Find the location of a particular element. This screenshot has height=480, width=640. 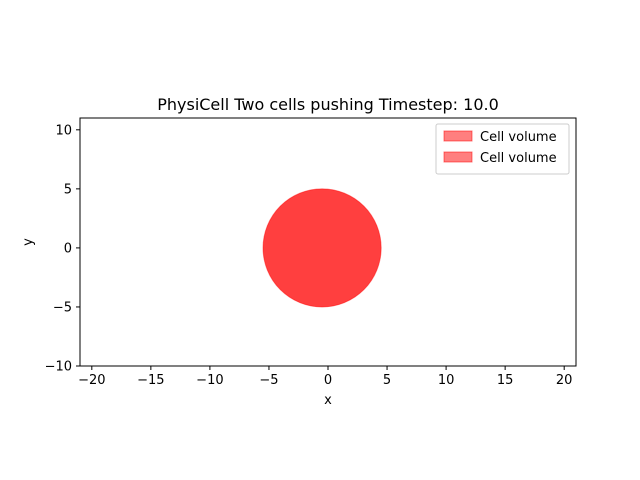

x-axis-ticks: −20 −15 −10 −5 0 5 10 15 20 is located at coordinates (325, 377).